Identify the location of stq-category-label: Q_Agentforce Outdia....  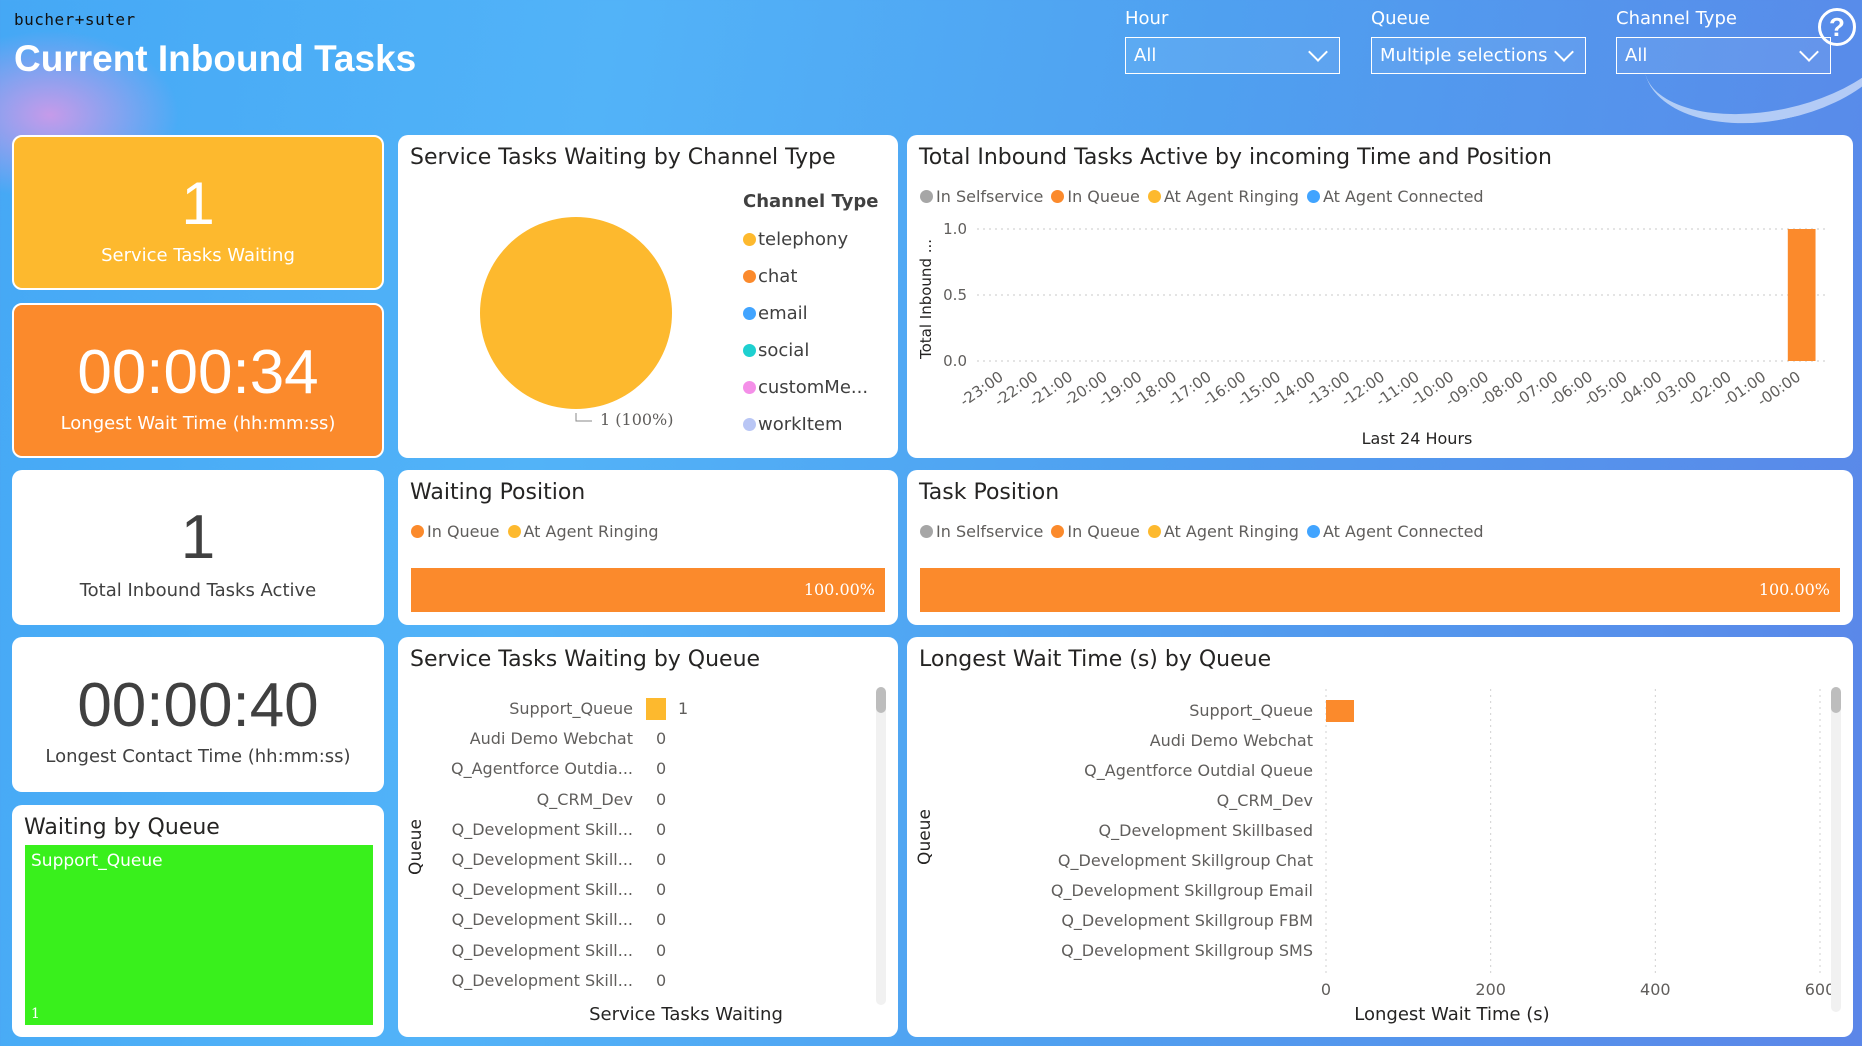
(542, 769).